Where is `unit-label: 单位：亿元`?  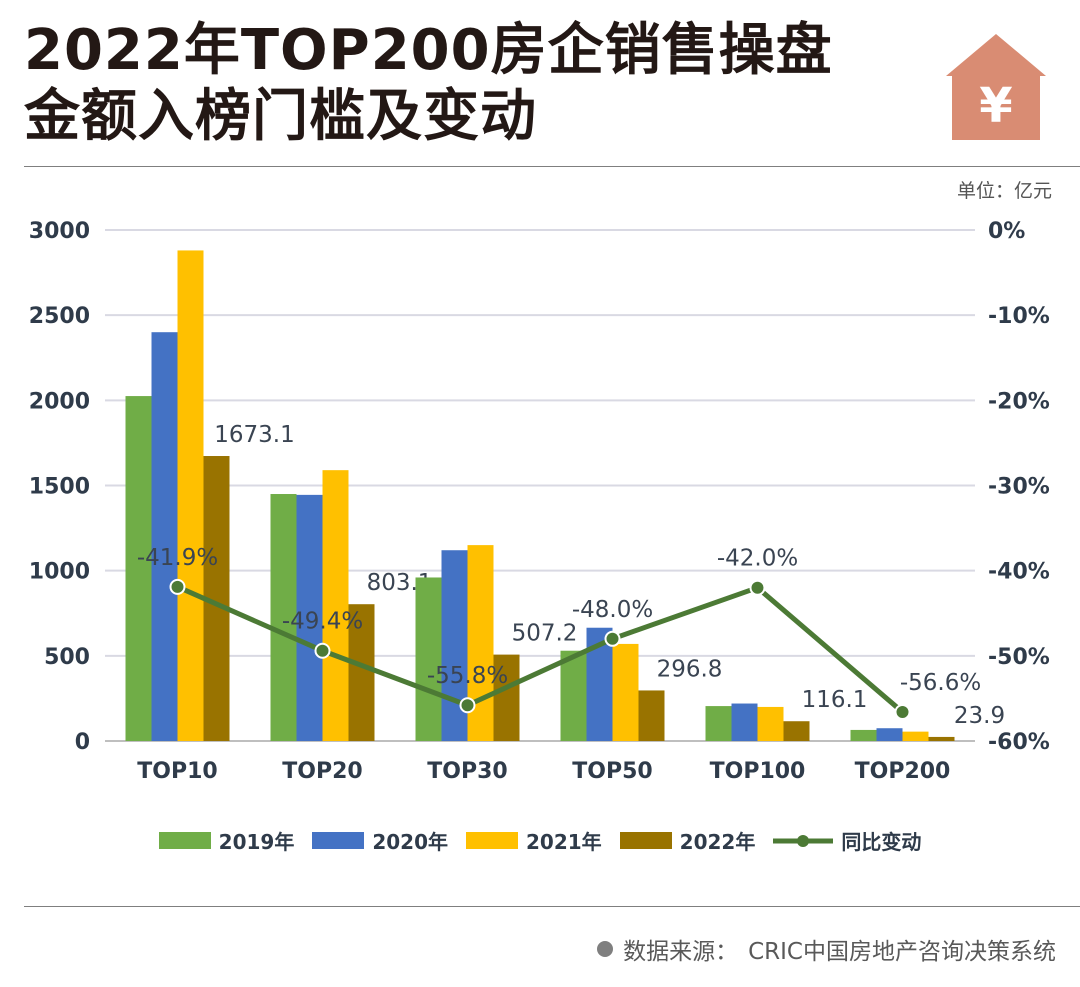
unit-label: 单位：亿元 is located at coordinates (1004, 191).